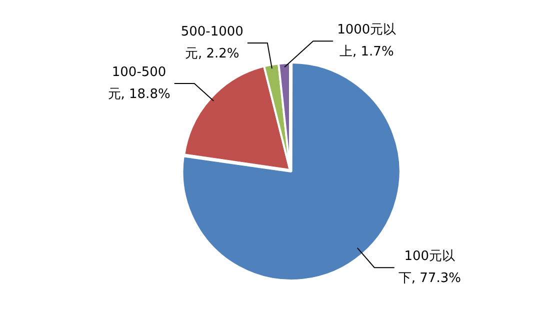 This screenshot has height=336, width=549. I want to click on slice-label: 100元以下, 77.3%, so click(429, 267).